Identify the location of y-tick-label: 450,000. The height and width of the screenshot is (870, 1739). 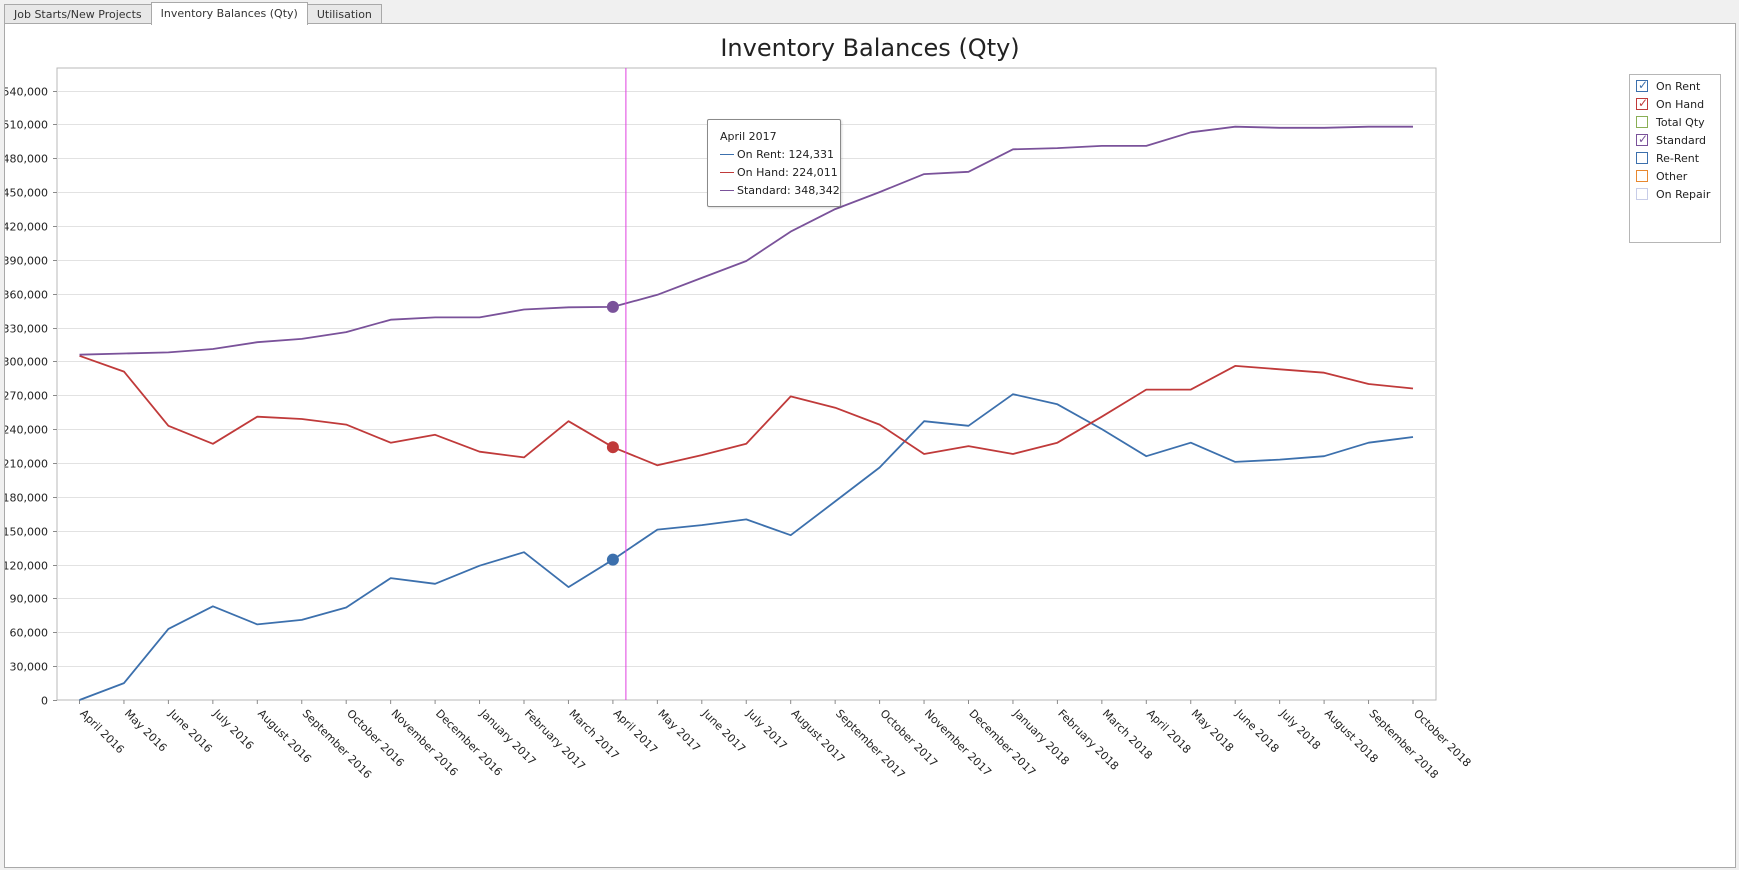
(26, 193).